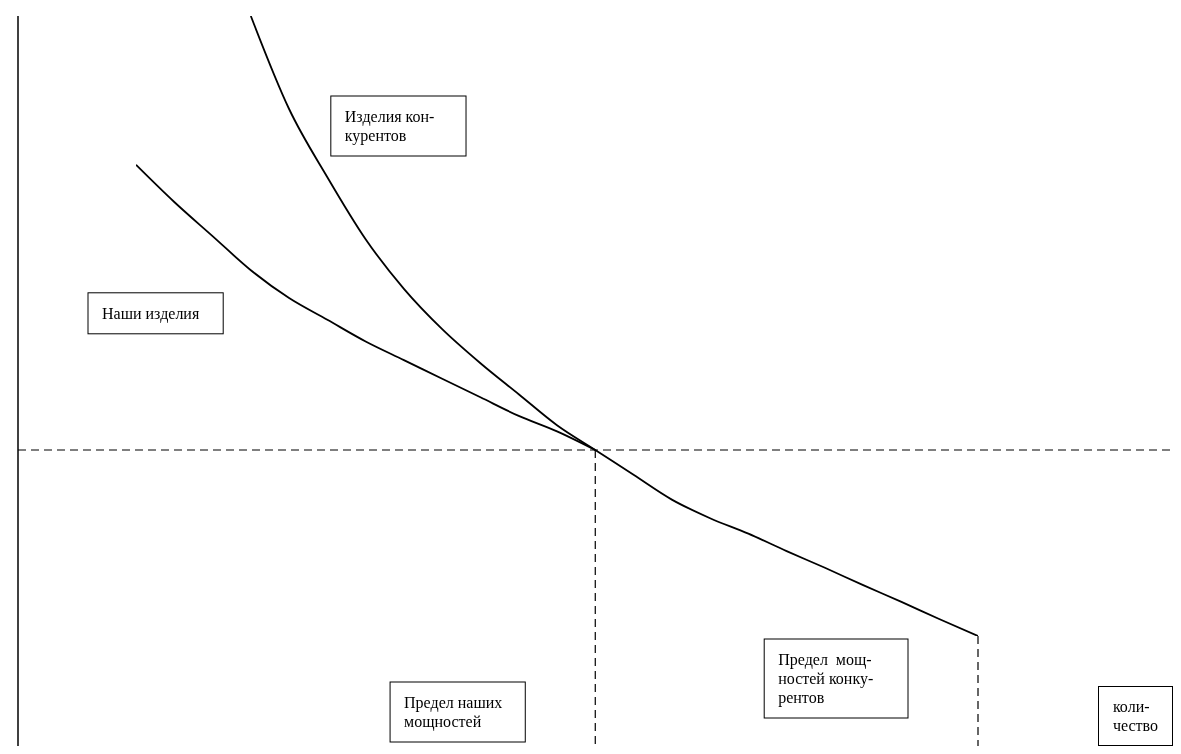 This screenshot has height=754, width=1181. Describe the element at coordinates (1135, 716) in the screenshot. I see `text: коли- чество` at that location.